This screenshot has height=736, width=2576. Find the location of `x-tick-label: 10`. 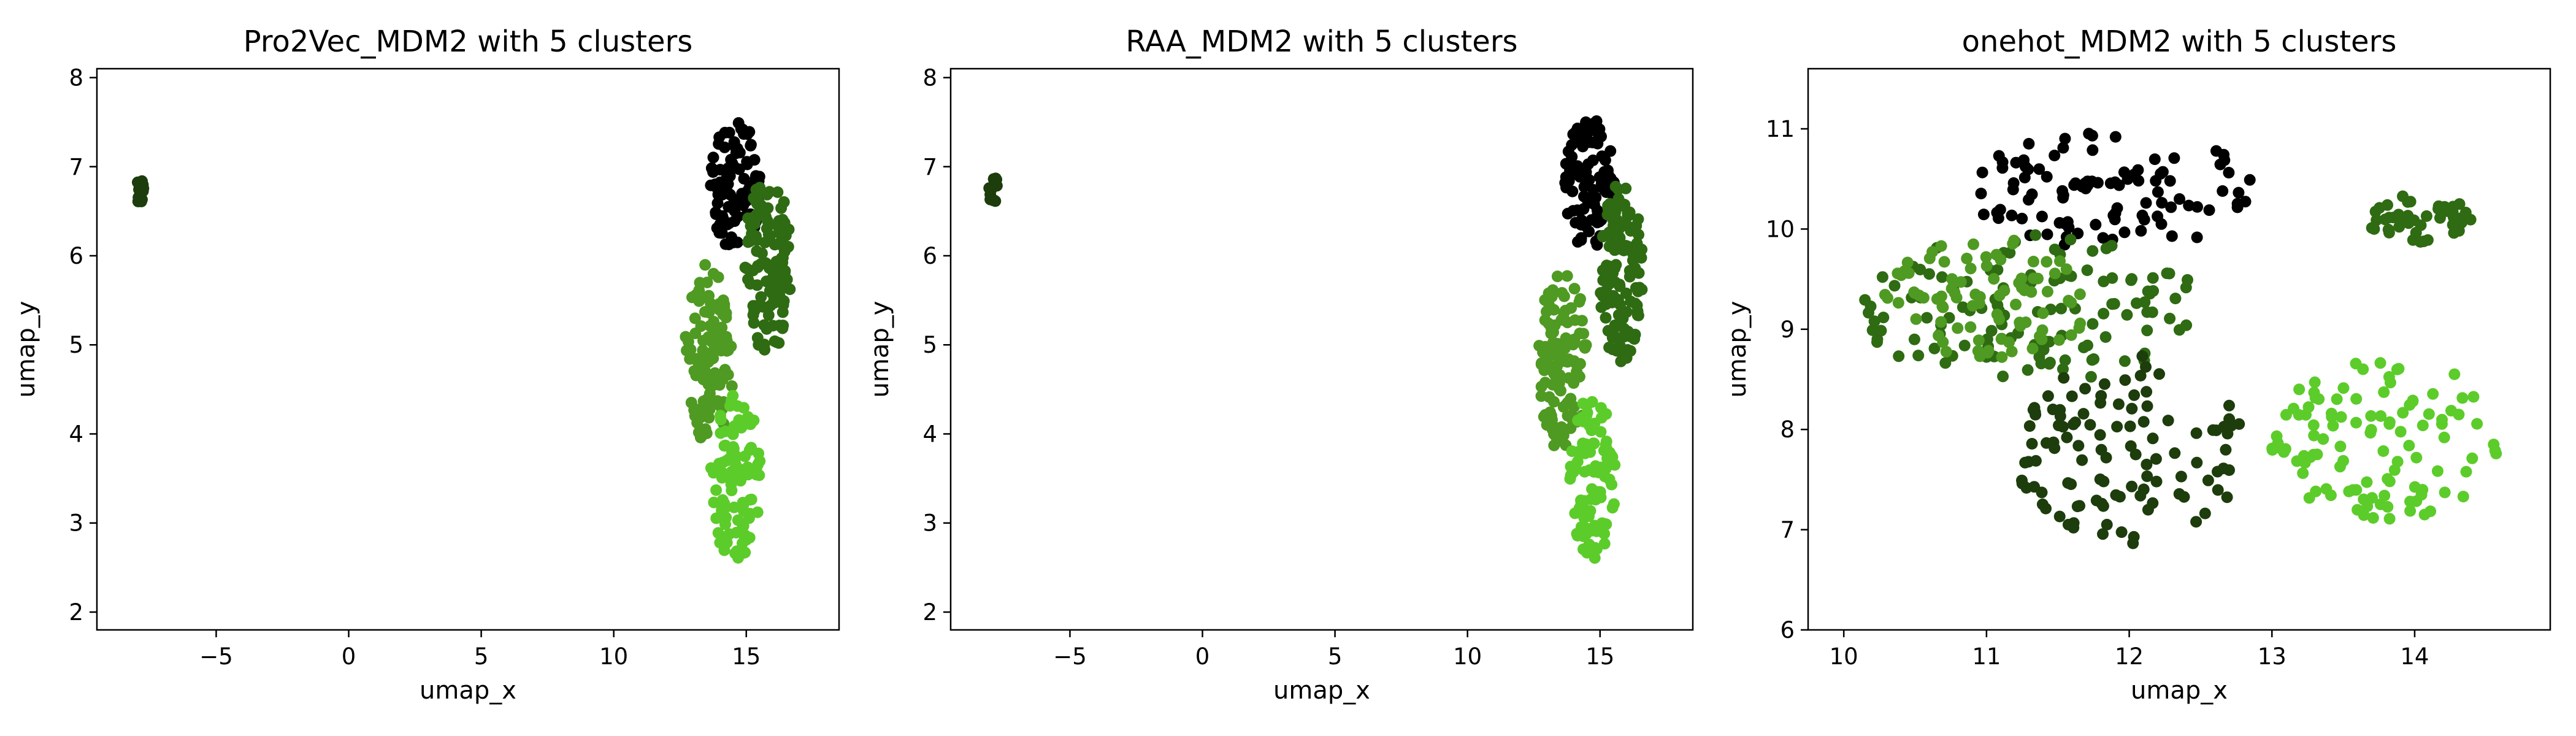

x-tick-label: 10 is located at coordinates (1467, 656).